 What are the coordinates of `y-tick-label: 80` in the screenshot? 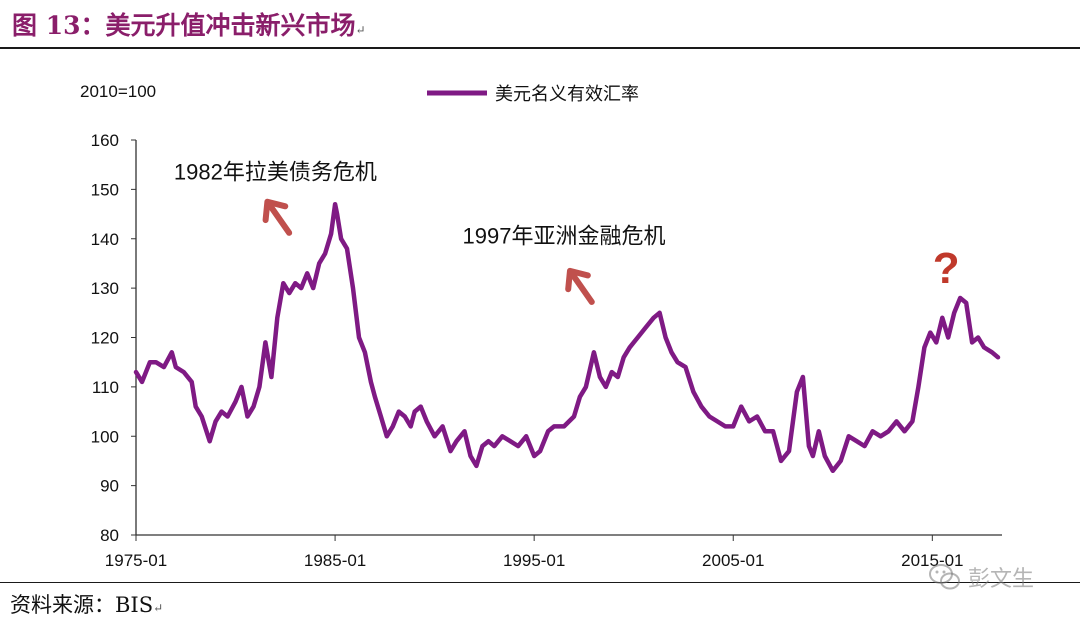 It's located at (109, 535).